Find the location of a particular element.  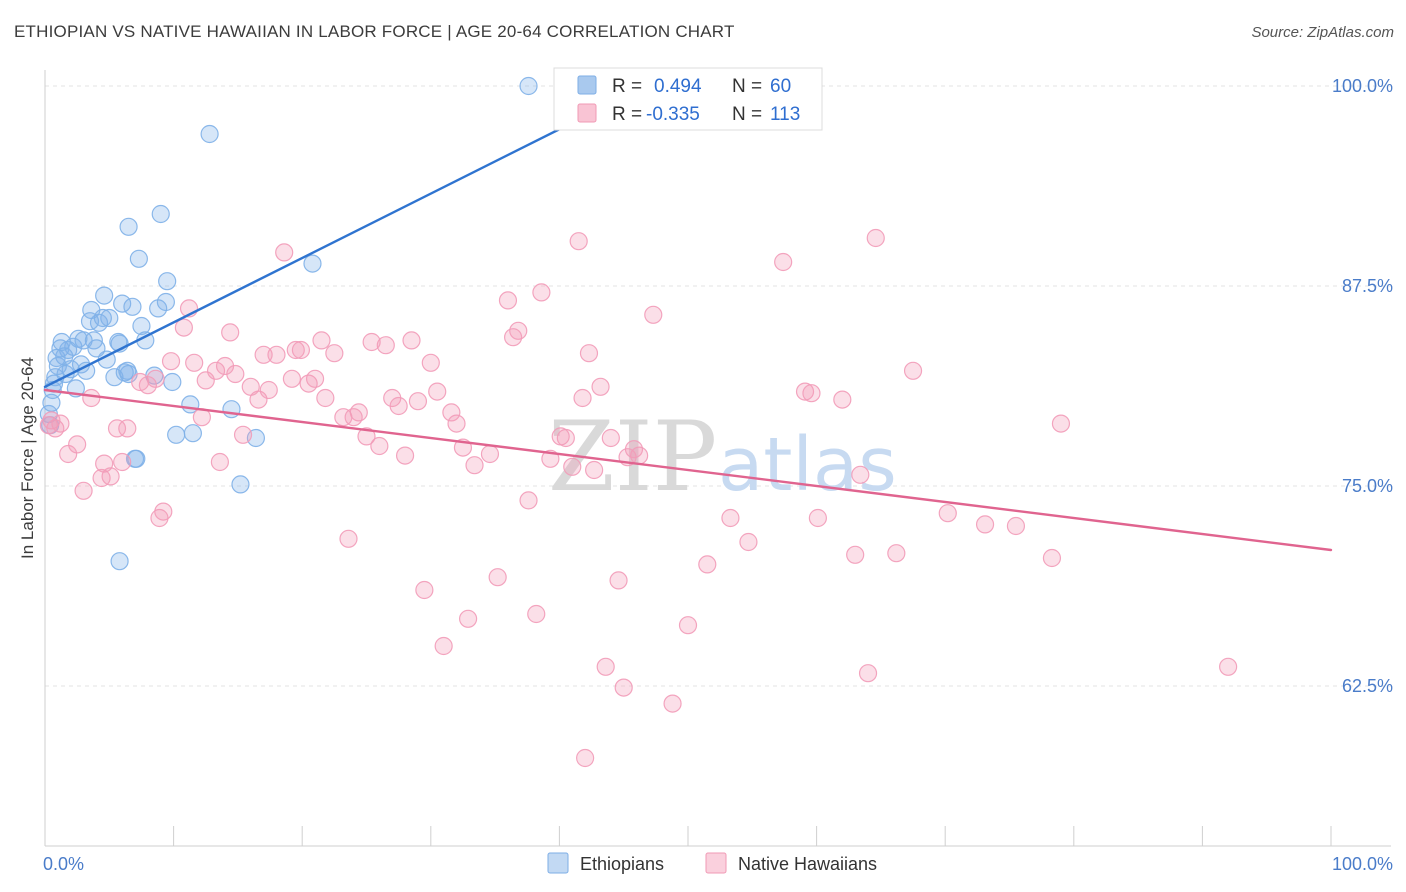

legend-n-value-2: 113 is located at coordinates (785, 114).